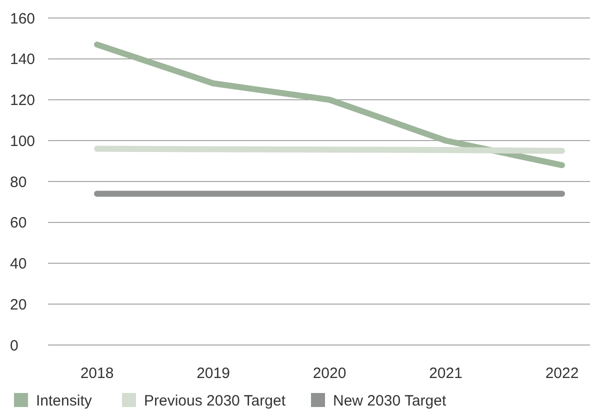  Describe the element at coordinates (23, 100) in the screenshot. I see `y-tick-label: 120` at that location.